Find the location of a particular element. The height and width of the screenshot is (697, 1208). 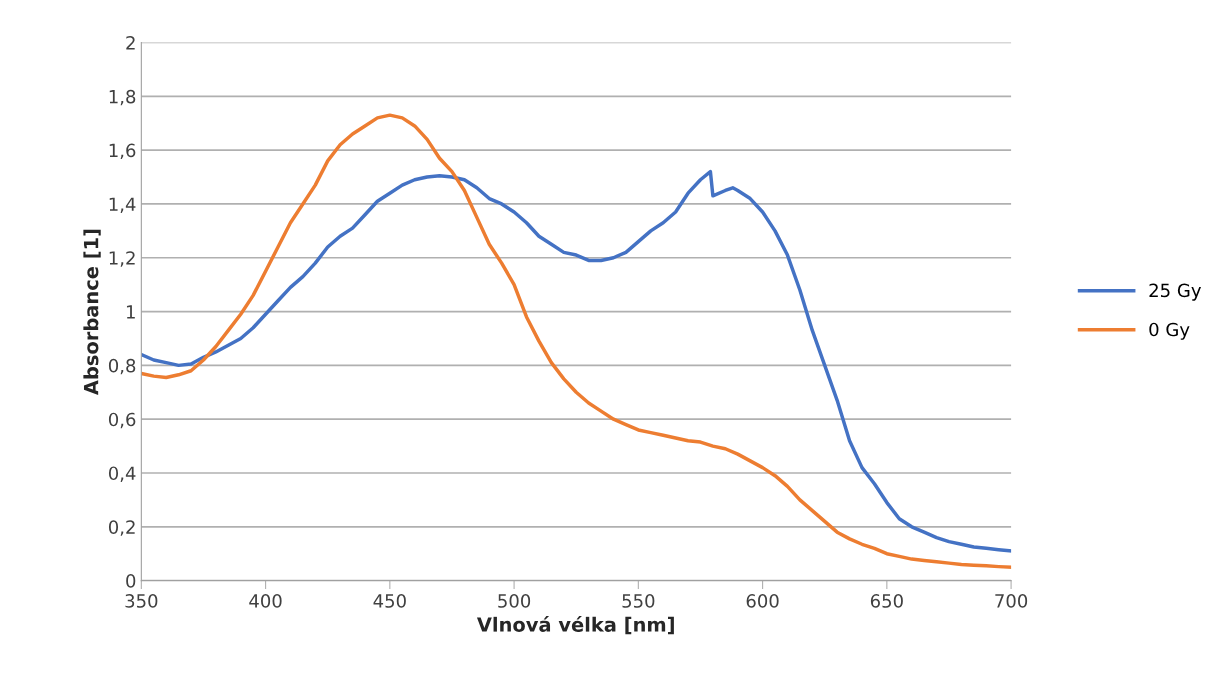

x-tick-label: 550 is located at coordinates (638, 601).